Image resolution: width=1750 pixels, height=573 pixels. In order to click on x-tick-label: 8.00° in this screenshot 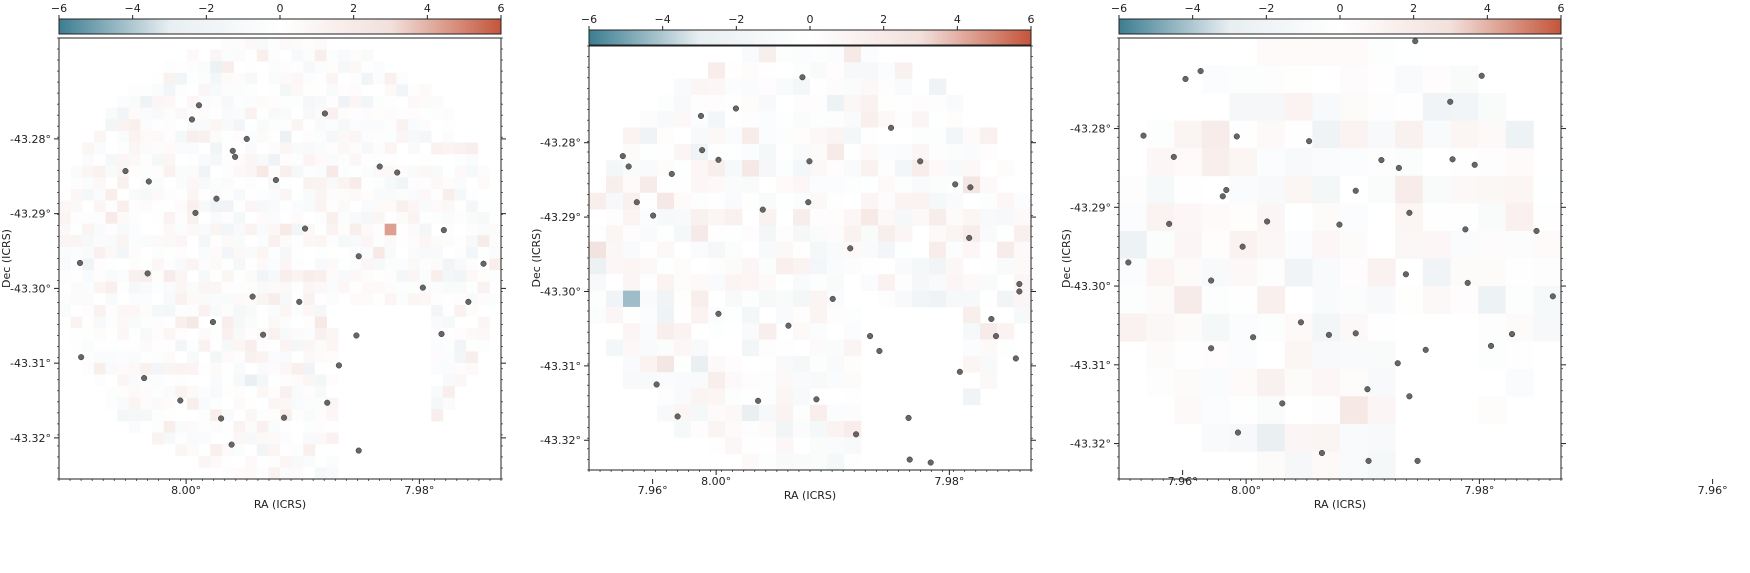, I will do `click(1246, 490)`.